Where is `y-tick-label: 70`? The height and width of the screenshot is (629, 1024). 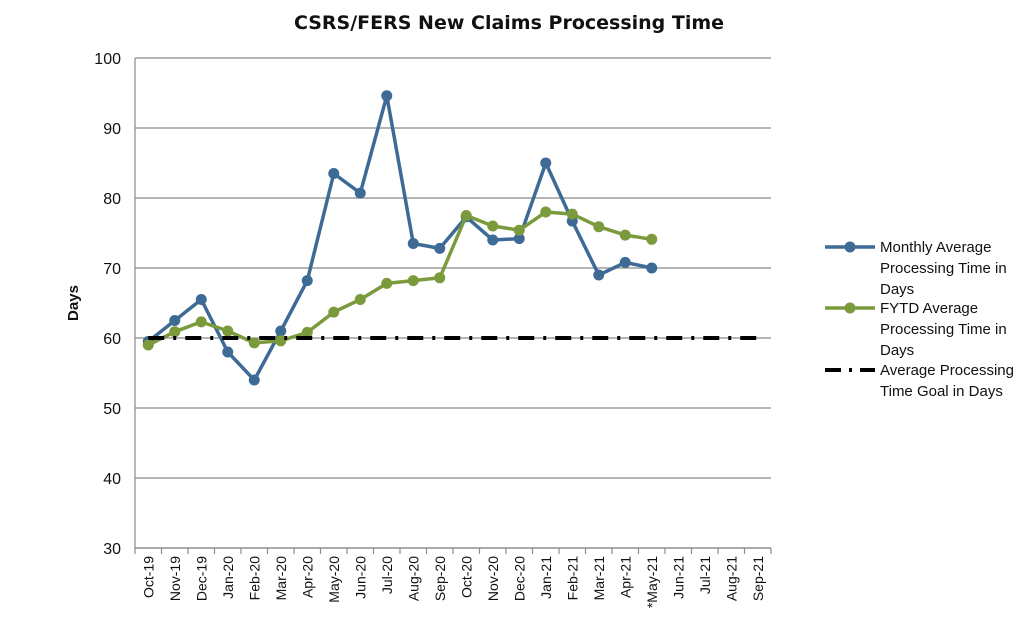 y-tick-label: 70 is located at coordinates (112, 269).